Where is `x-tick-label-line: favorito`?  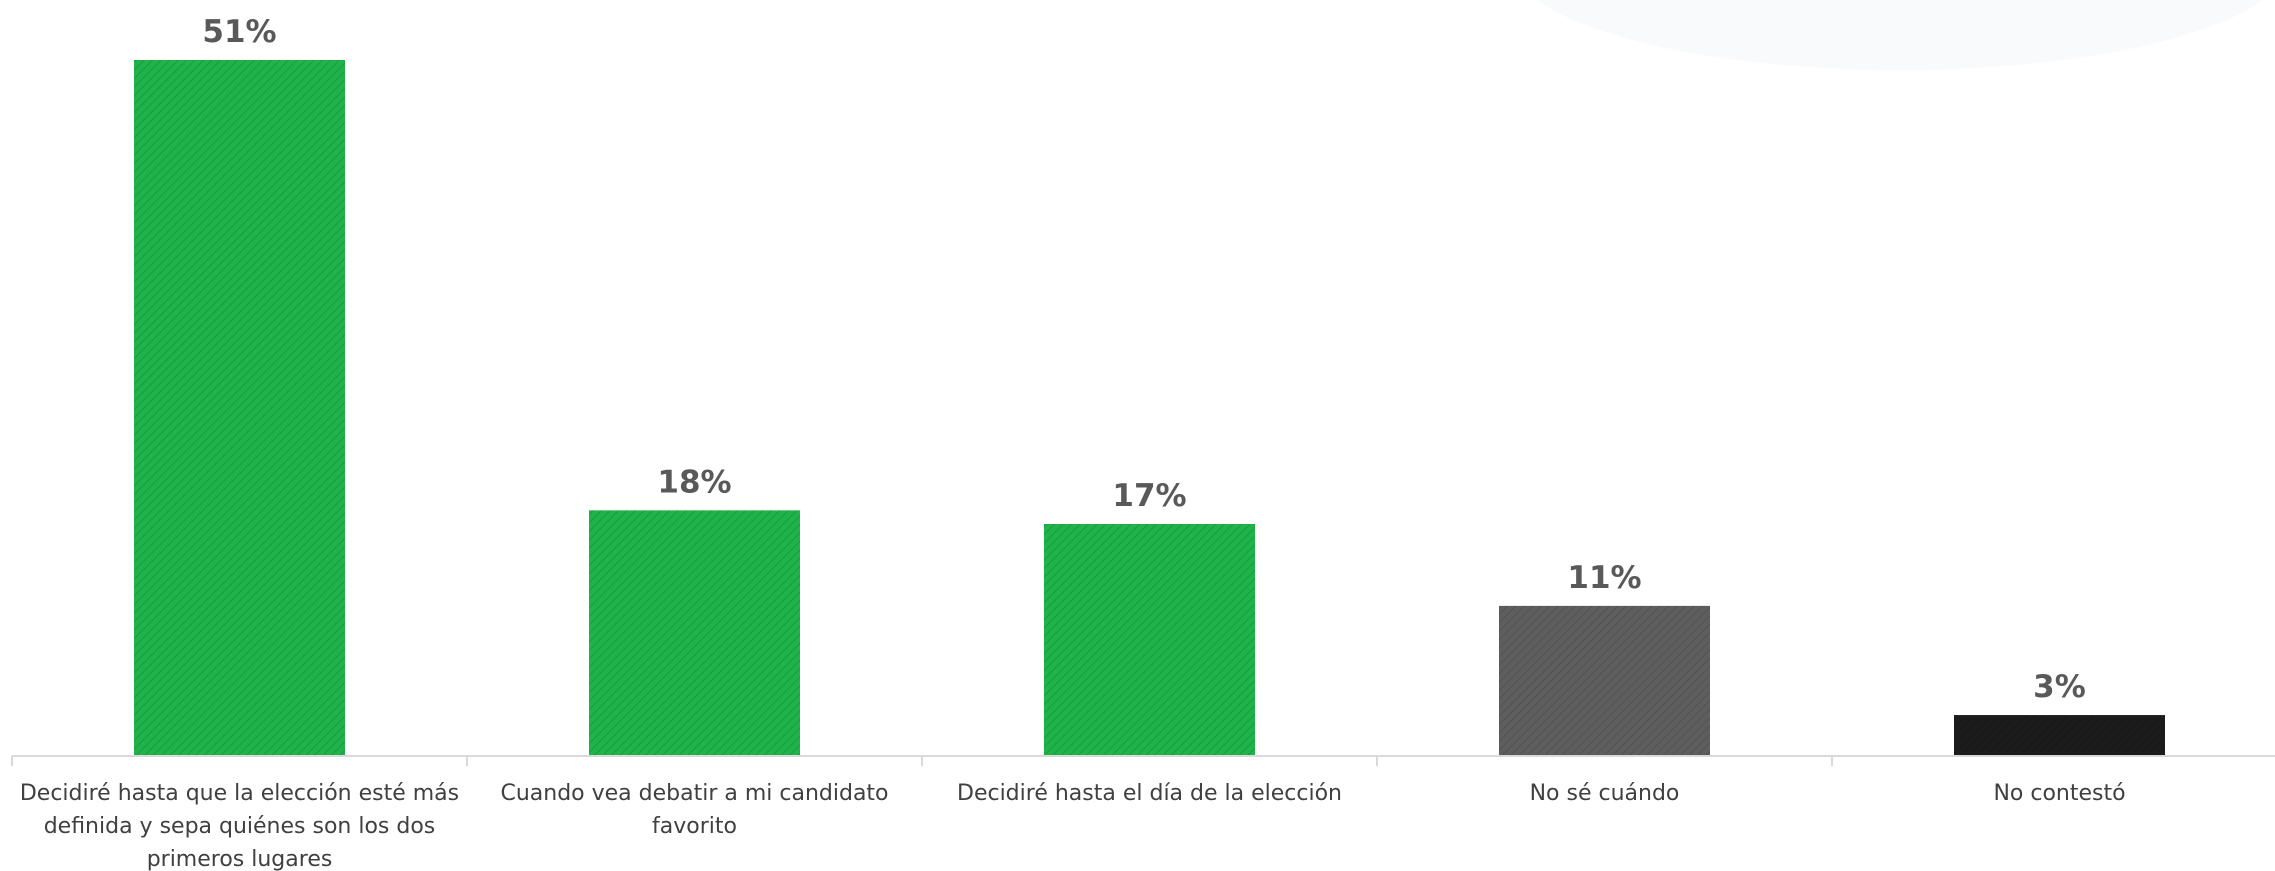 x-tick-label-line: favorito is located at coordinates (694, 826).